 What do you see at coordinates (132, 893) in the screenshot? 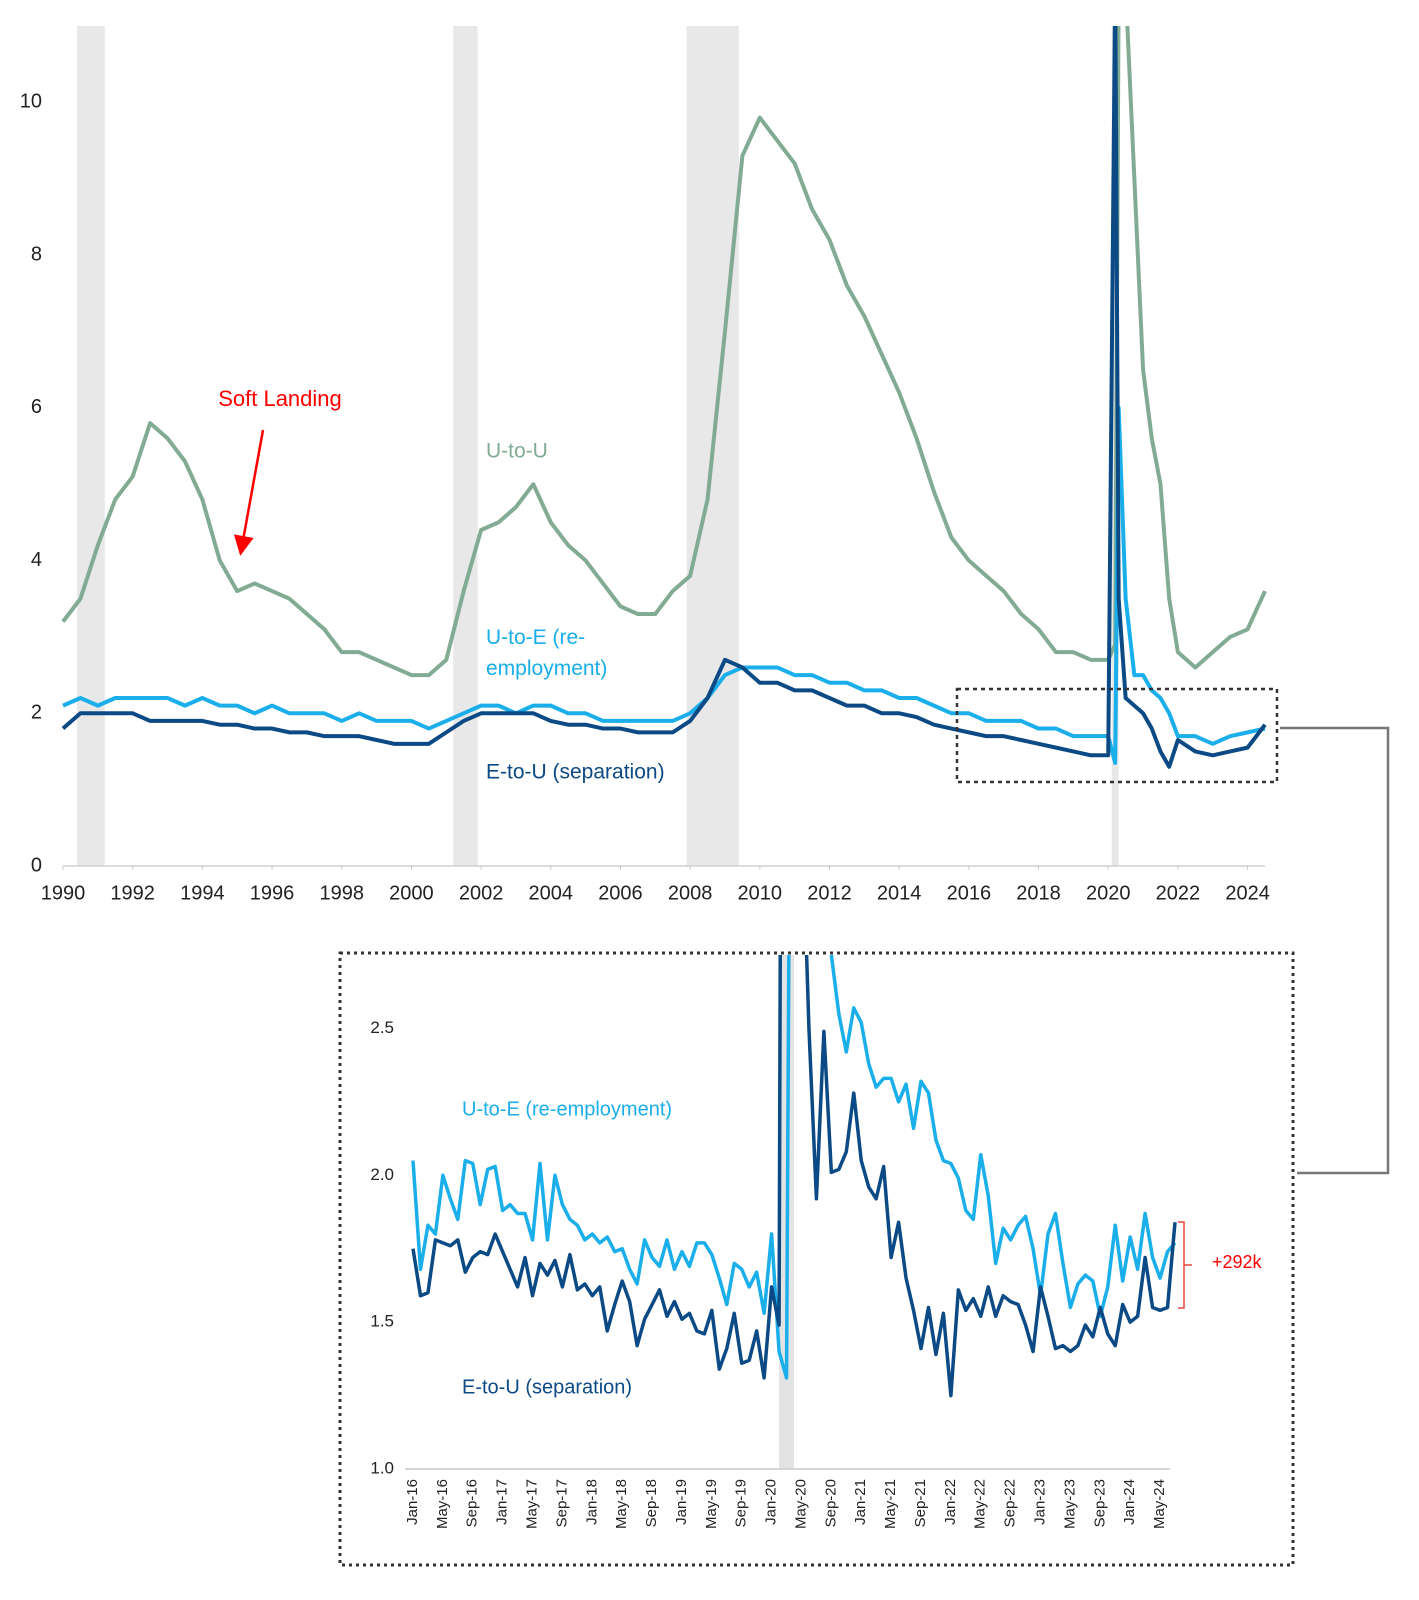
I see `x-tick-label: 1992` at bounding box center [132, 893].